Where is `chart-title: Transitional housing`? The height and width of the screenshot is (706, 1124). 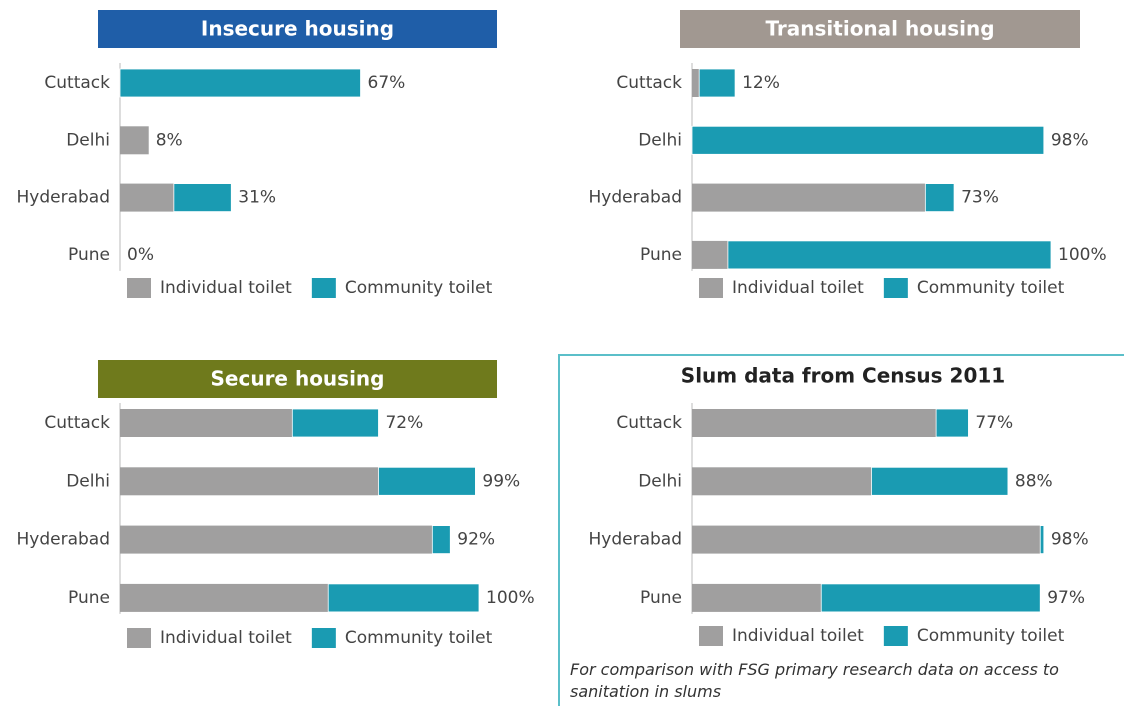
chart-title: Transitional housing is located at coordinates (879, 29).